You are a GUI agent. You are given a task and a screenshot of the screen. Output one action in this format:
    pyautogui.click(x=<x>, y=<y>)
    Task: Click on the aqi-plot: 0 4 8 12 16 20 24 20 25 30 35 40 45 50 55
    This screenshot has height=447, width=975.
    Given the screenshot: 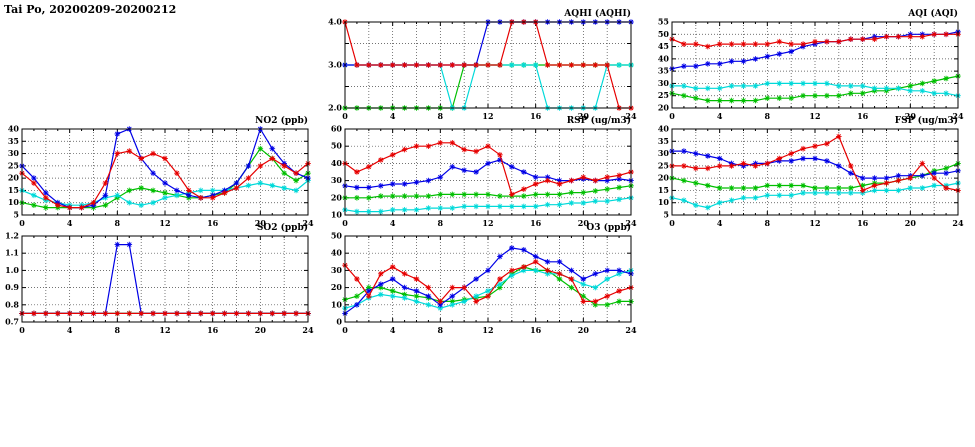 What is the action you would take?
    pyautogui.click(x=811, y=69)
    